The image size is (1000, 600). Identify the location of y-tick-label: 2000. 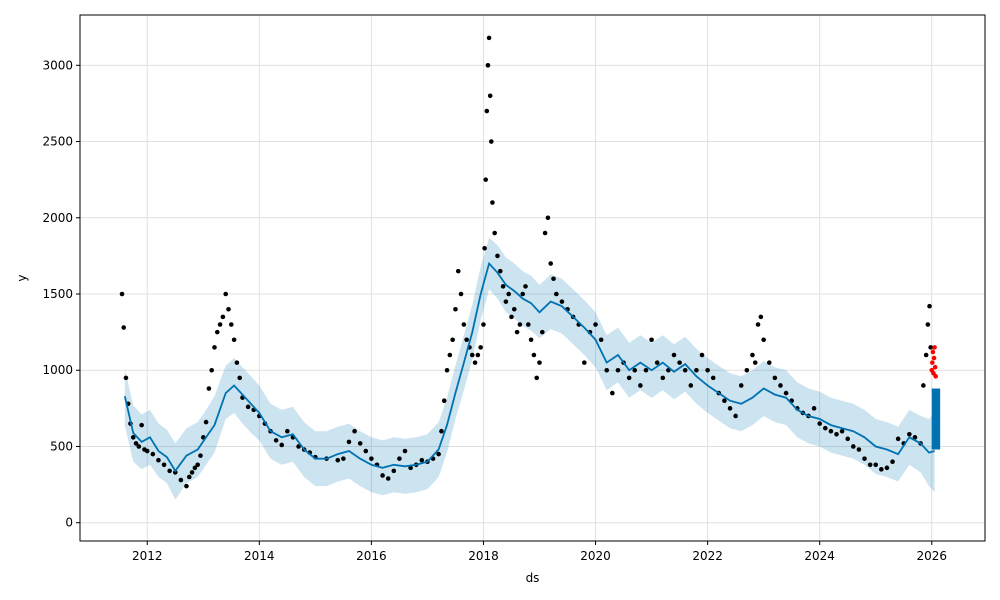
(57, 218).